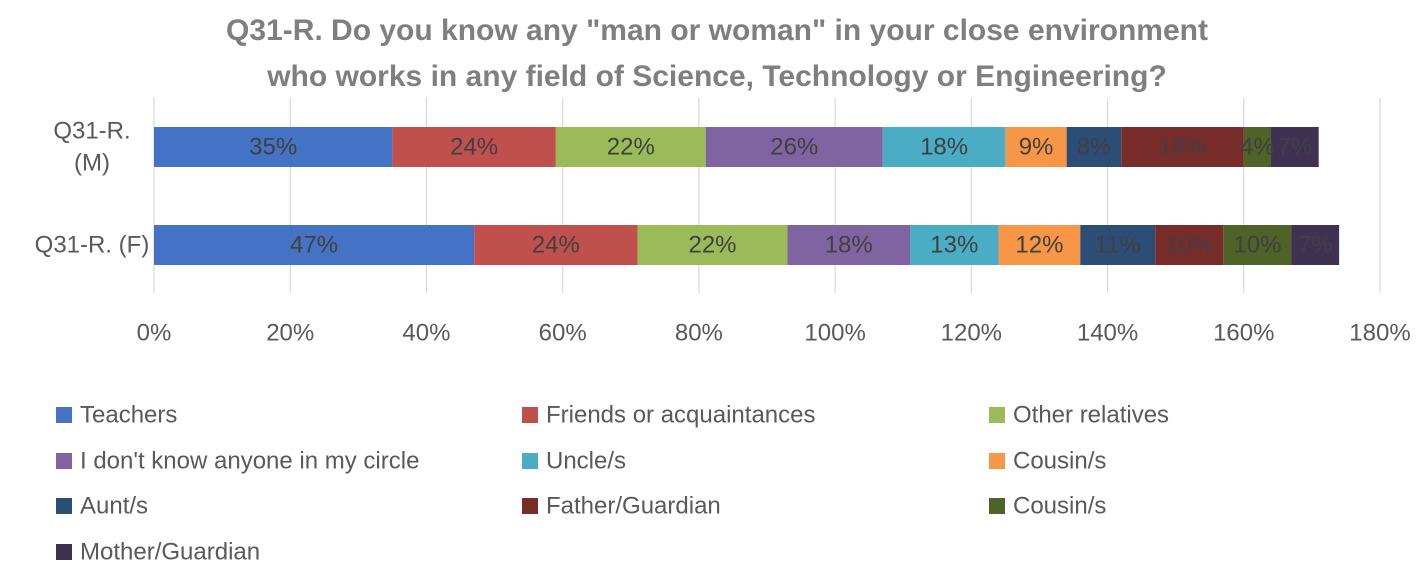 The height and width of the screenshot is (571, 1421). Describe the element at coordinates (1243, 333) in the screenshot. I see `x-tick-label: 160%` at that location.